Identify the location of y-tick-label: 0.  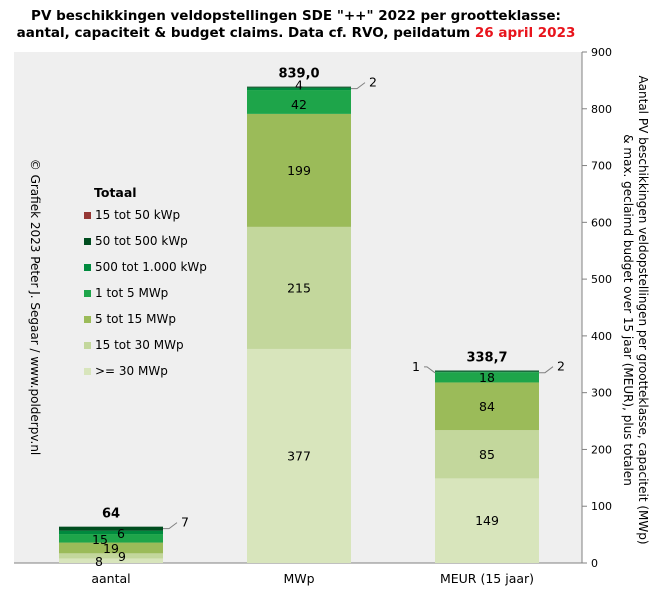
(594, 563).